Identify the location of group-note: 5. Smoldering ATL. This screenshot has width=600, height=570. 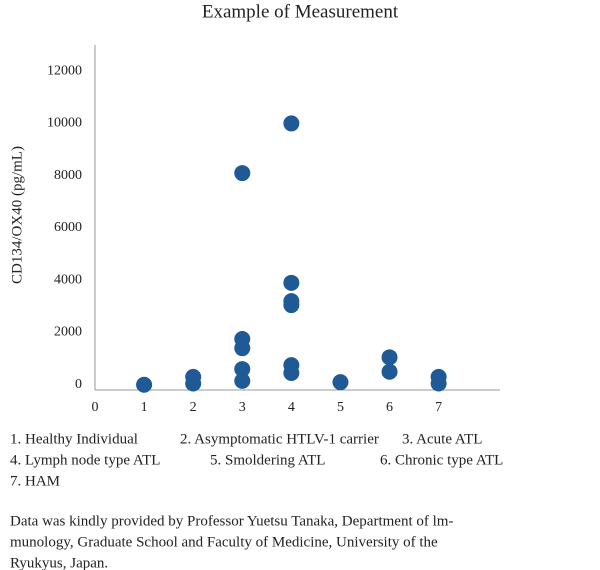
(267, 460).